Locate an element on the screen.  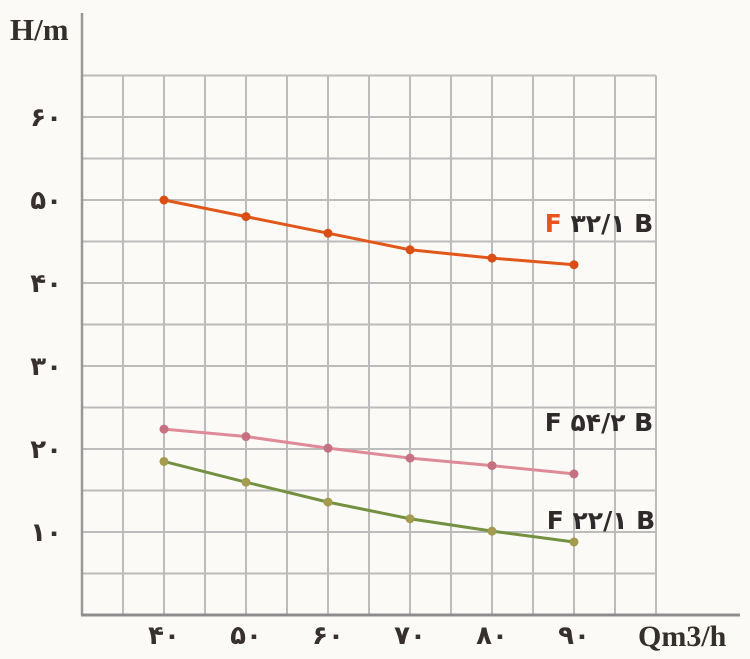
x-axis-title: Qm3/h is located at coordinates (682, 636).